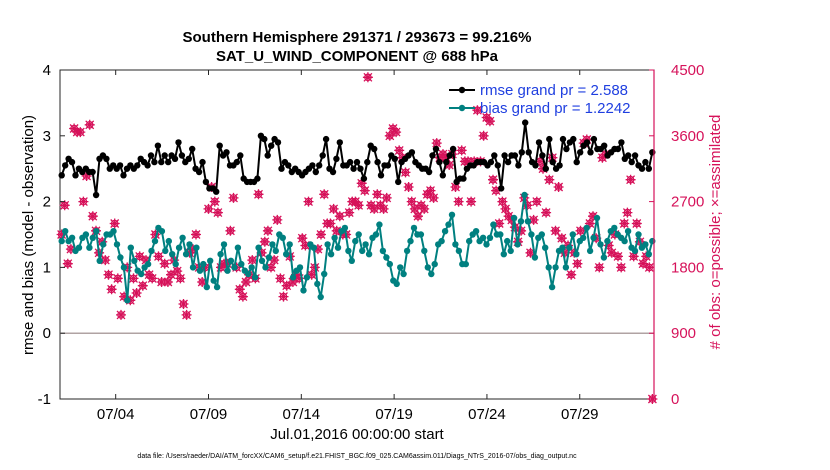 The width and height of the screenshot is (830, 470). I want to click on legend-rmse-marker, so click(462, 90).